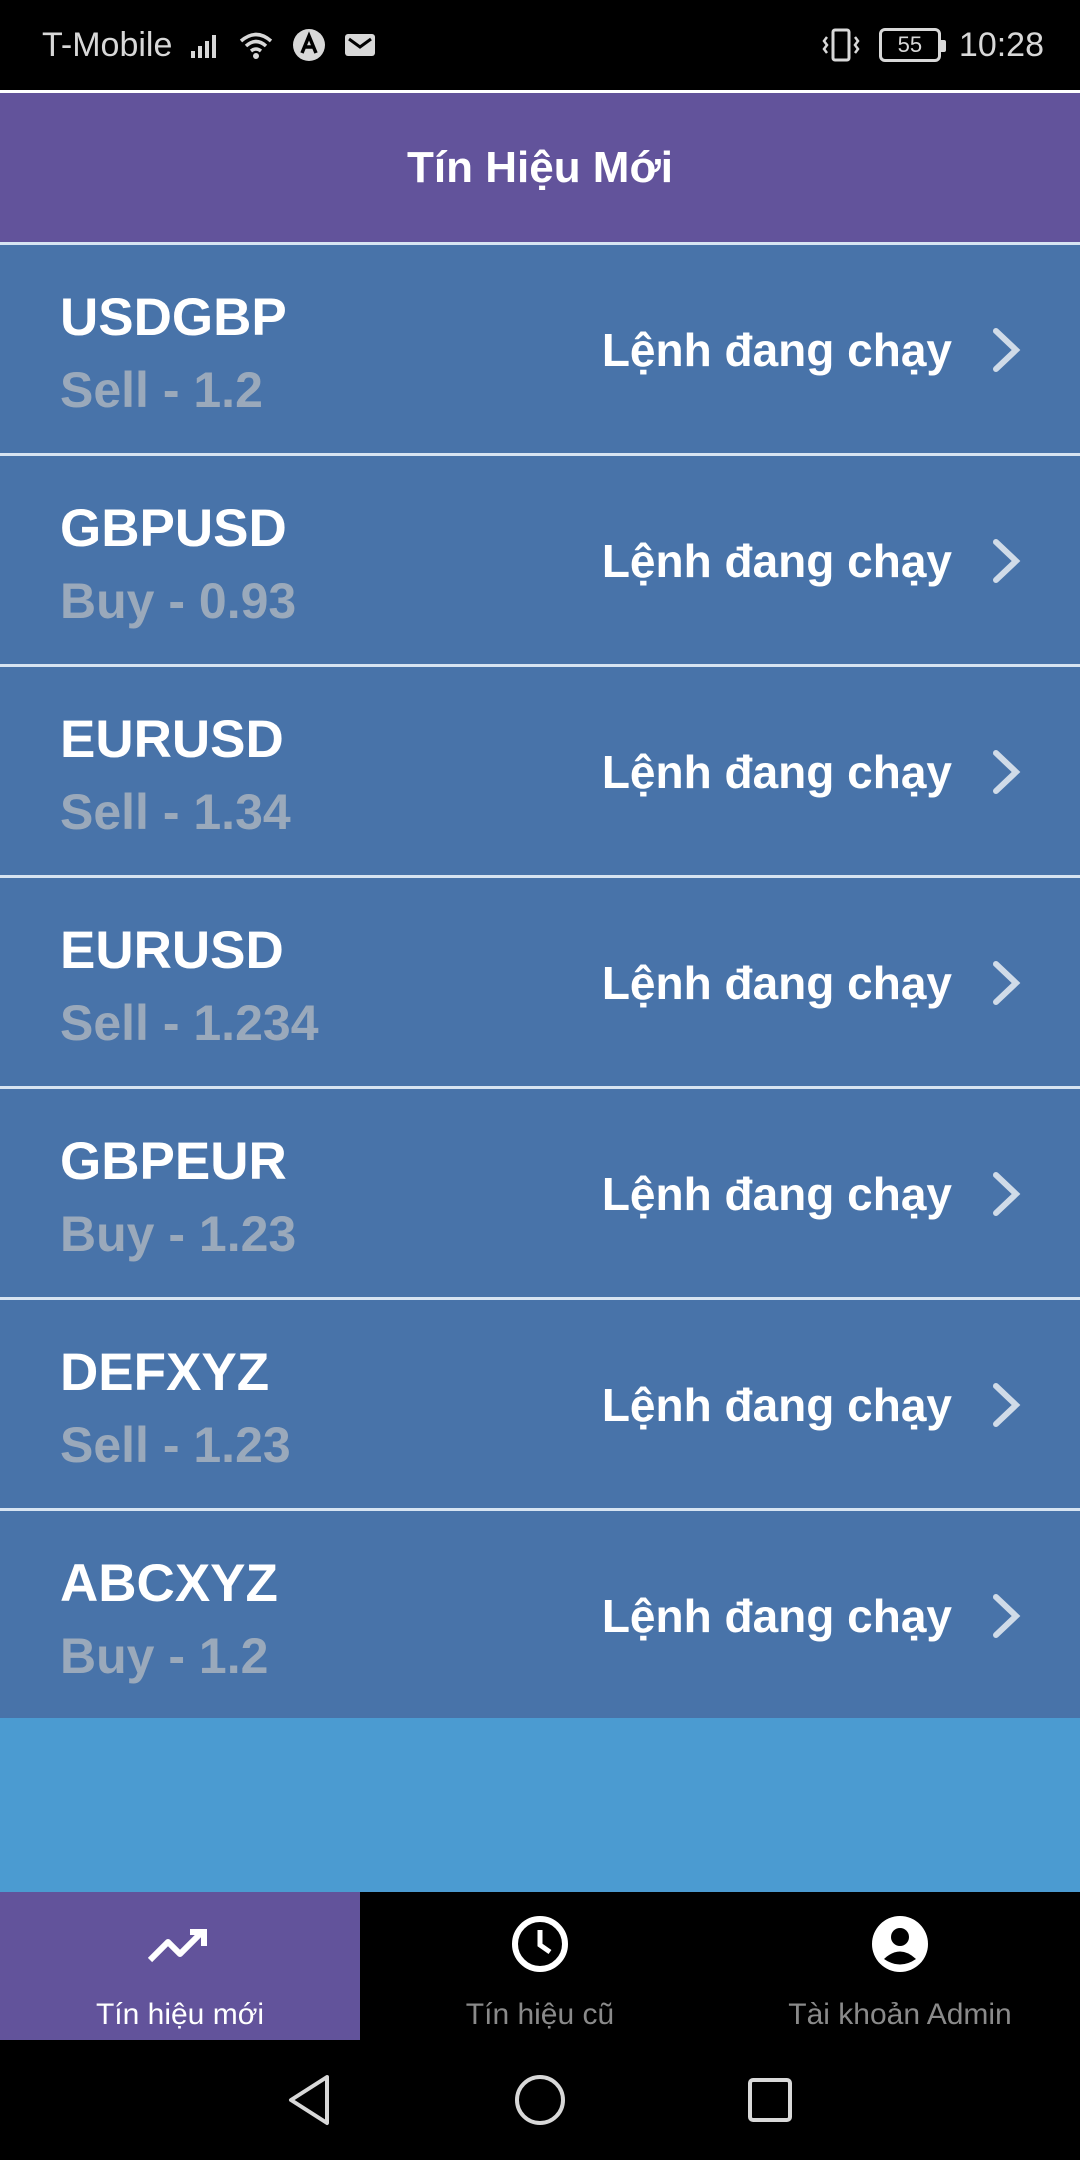 The width and height of the screenshot is (1080, 2160). Describe the element at coordinates (540, 347) in the screenshot. I see `signal-row: USDGBP Sell - 1.2 Lệnh đang chạy` at that location.